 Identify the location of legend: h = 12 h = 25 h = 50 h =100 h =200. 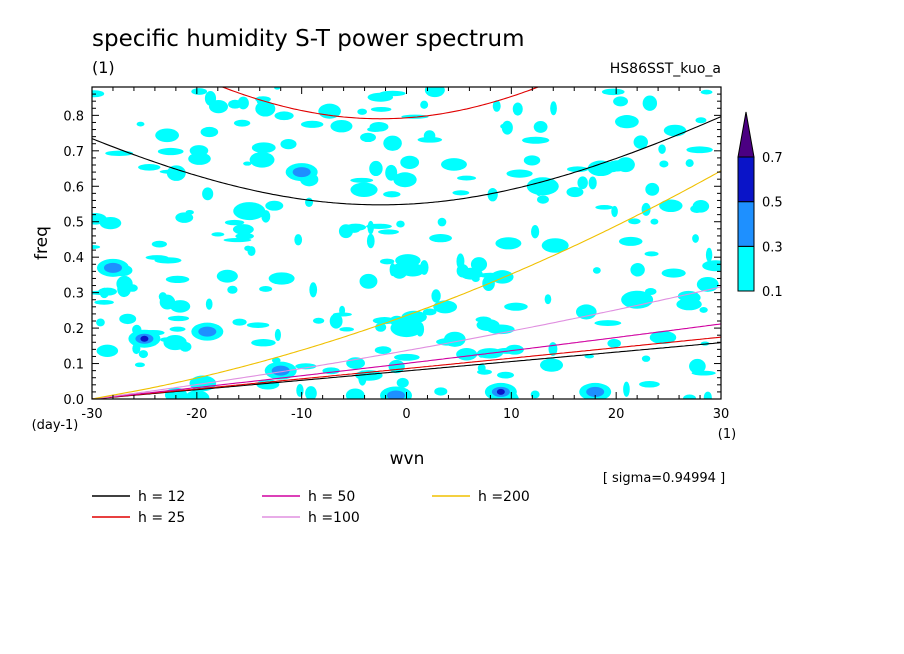
(311, 507).